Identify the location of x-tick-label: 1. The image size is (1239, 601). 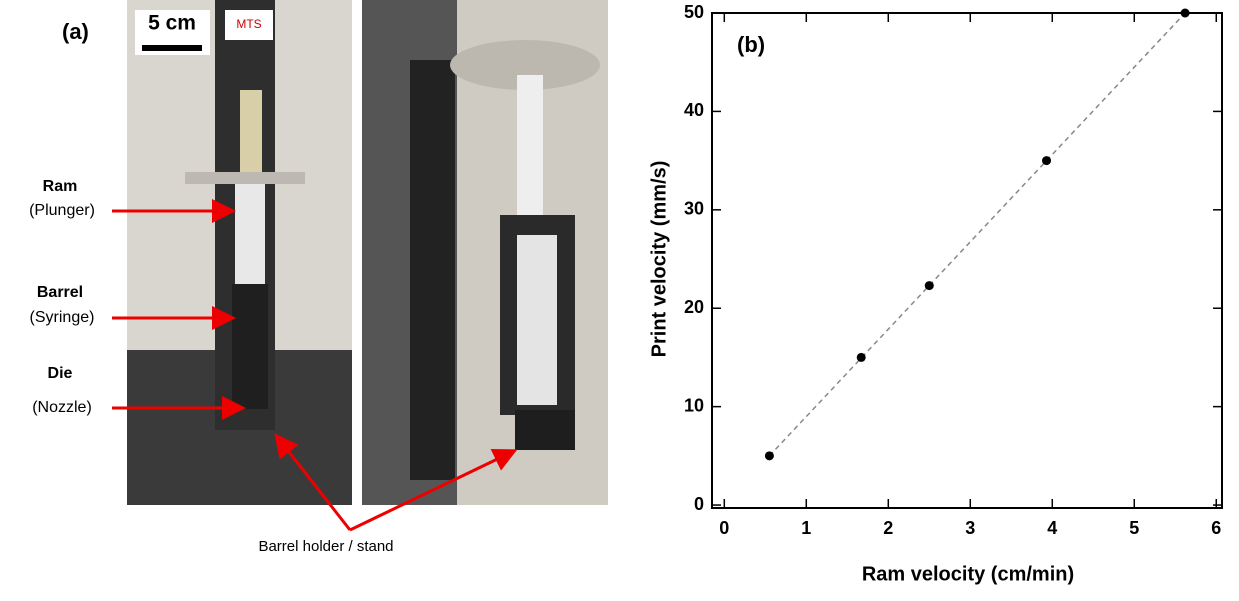
(806, 528).